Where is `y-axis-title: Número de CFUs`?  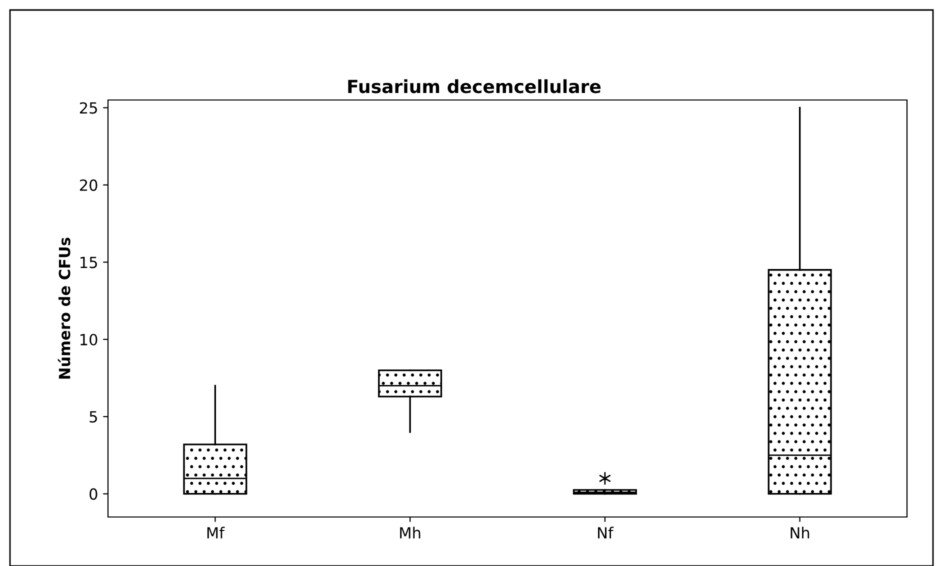 y-axis-title: Número de CFUs is located at coordinates (64, 308).